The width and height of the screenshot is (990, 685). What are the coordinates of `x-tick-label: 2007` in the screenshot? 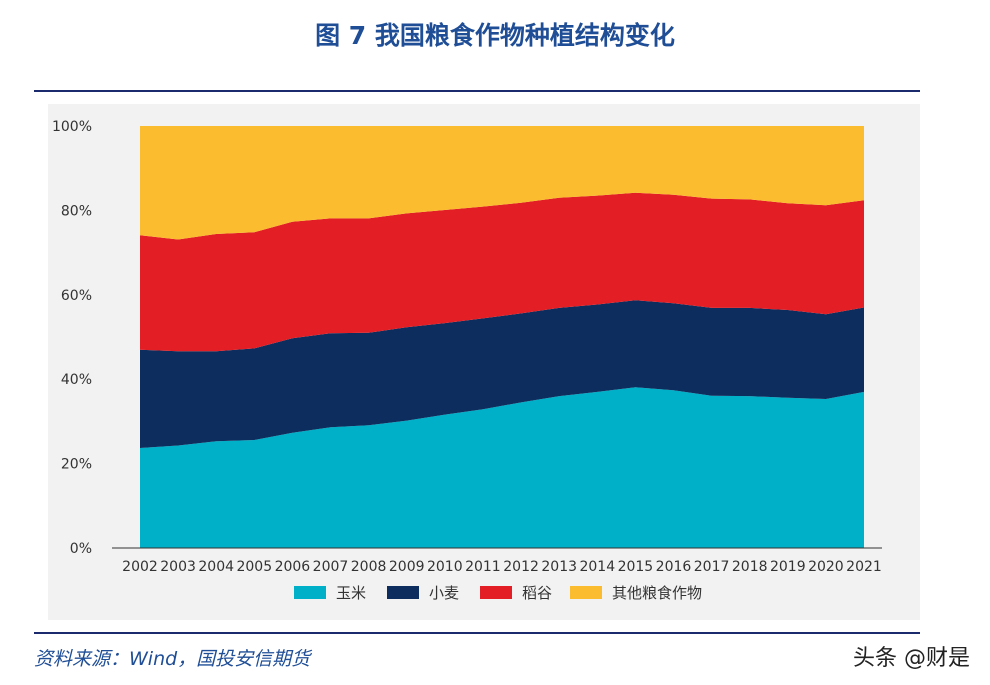 It's located at (331, 567).